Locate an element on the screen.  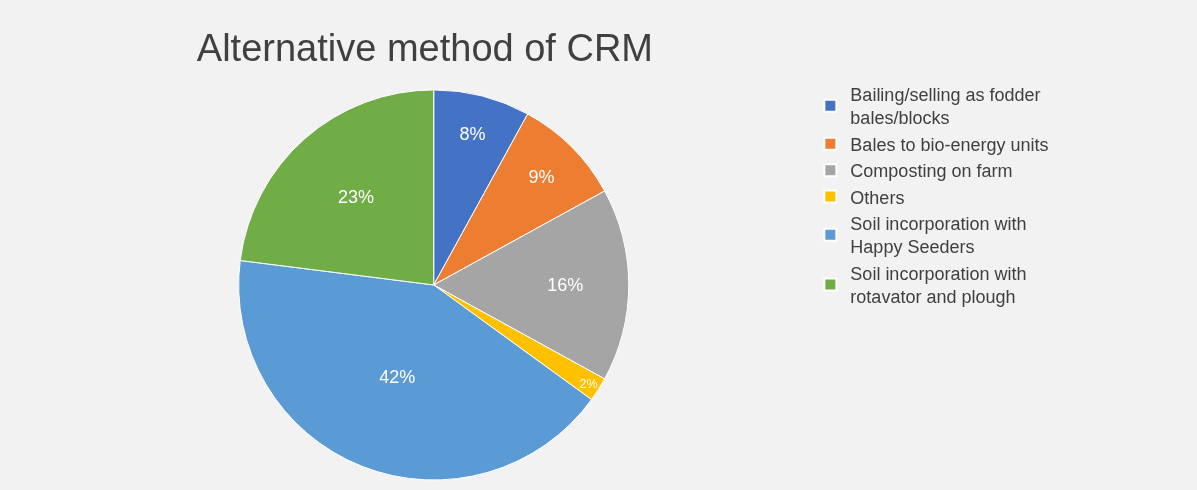
legend-label: Soil incorporation with Happy Seeders is located at coordinates (938, 236).